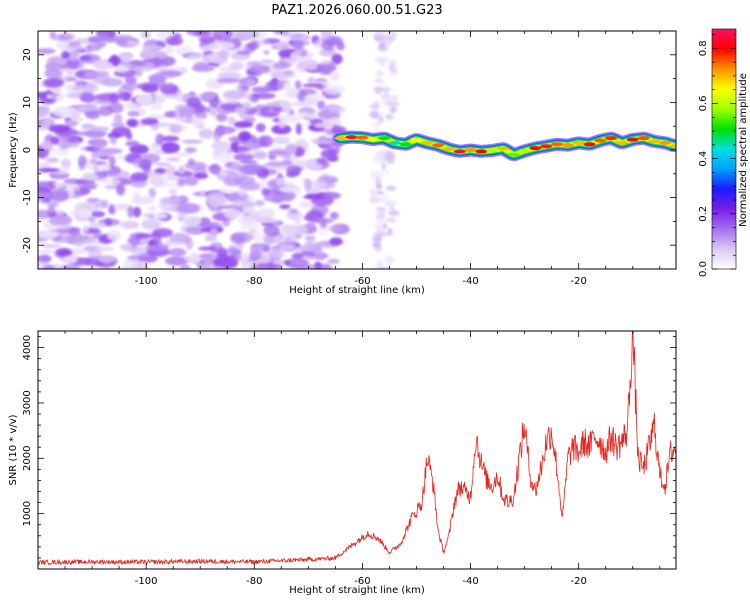 This screenshot has width=750, height=600. What do you see at coordinates (703, 159) in the screenshot?
I see `colorbar-tick-label: 0.4` at bounding box center [703, 159].